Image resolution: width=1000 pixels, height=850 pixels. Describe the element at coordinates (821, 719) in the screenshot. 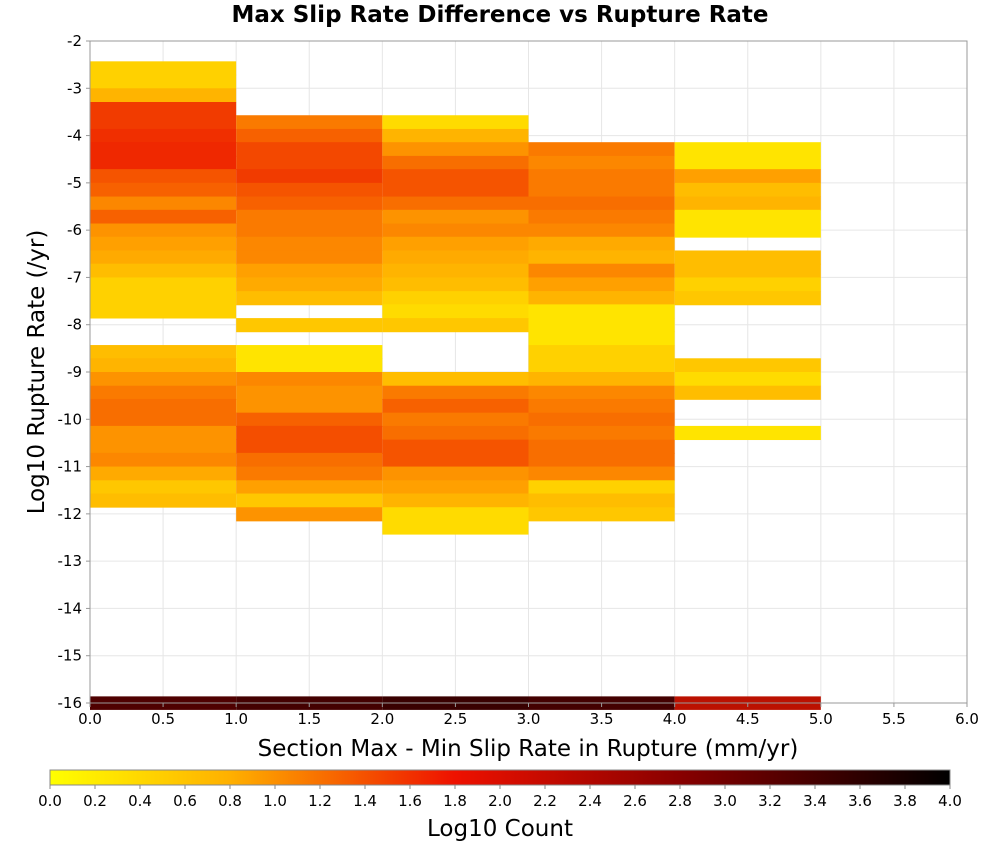

I see `x-tick-label: 5.0` at that location.